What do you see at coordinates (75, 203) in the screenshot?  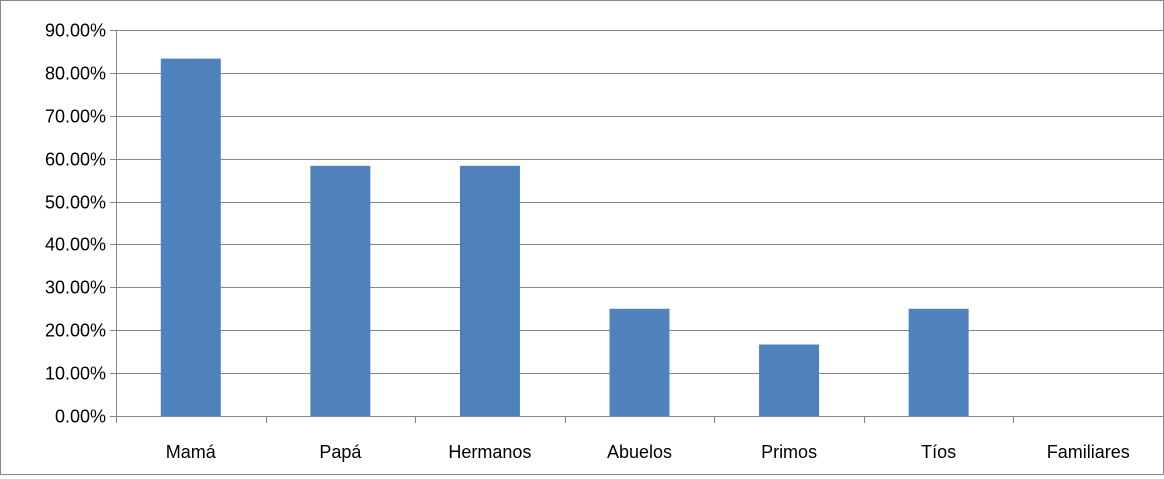 I see `y-tick-label: 50.00%` at bounding box center [75, 203].